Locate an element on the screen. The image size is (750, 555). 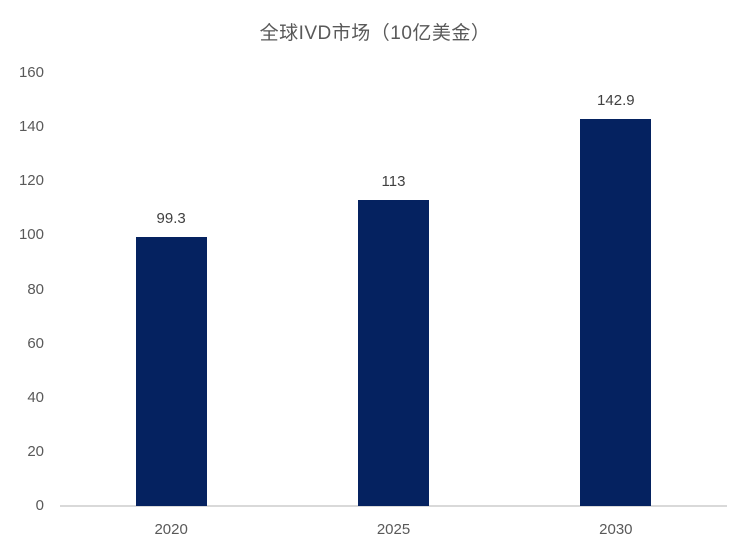
y-axis-tick-label: 80 is located at coordinates (35, 289).